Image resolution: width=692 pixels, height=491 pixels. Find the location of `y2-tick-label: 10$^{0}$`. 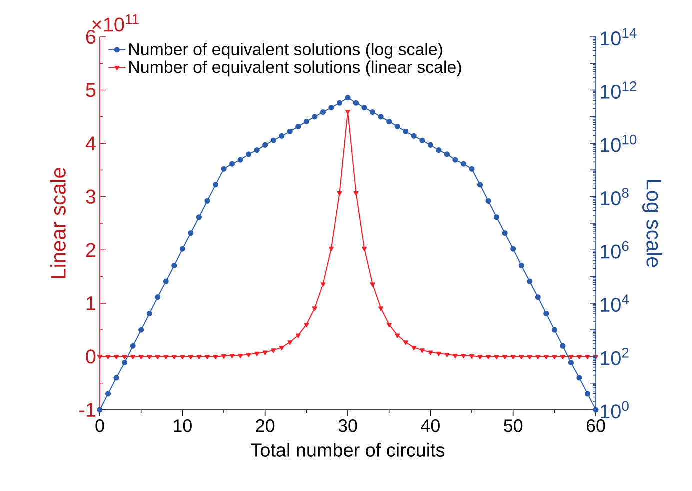

y2-tick-label: 10$^{0}$ is located at coordinates (615, 410).